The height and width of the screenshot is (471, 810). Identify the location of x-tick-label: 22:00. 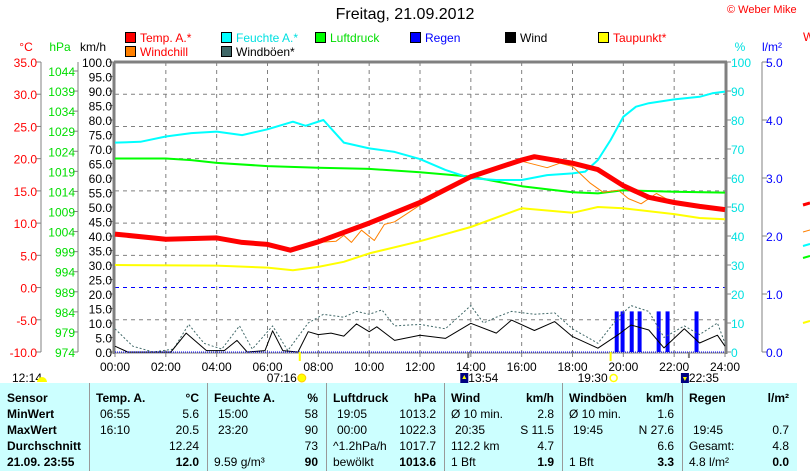
(674, 367).